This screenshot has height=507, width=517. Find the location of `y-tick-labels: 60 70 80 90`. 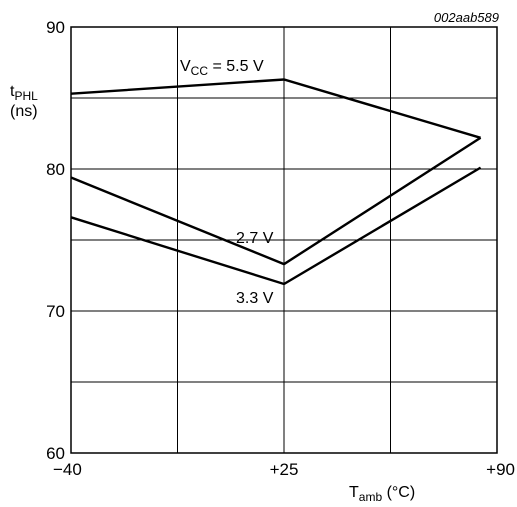

y-tick-labels: 60 70 80 90 is located at coordinates (55, 240).